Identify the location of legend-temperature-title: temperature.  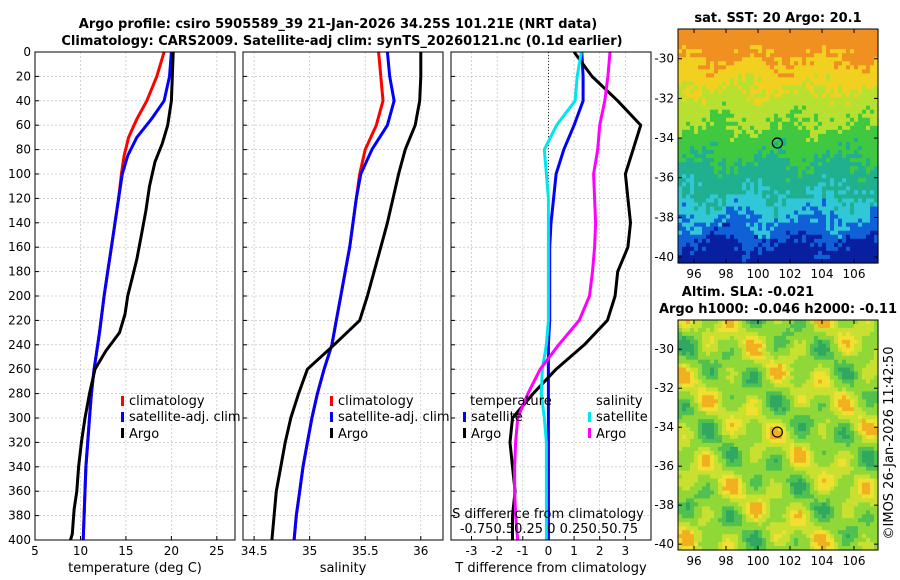
(511, 401).